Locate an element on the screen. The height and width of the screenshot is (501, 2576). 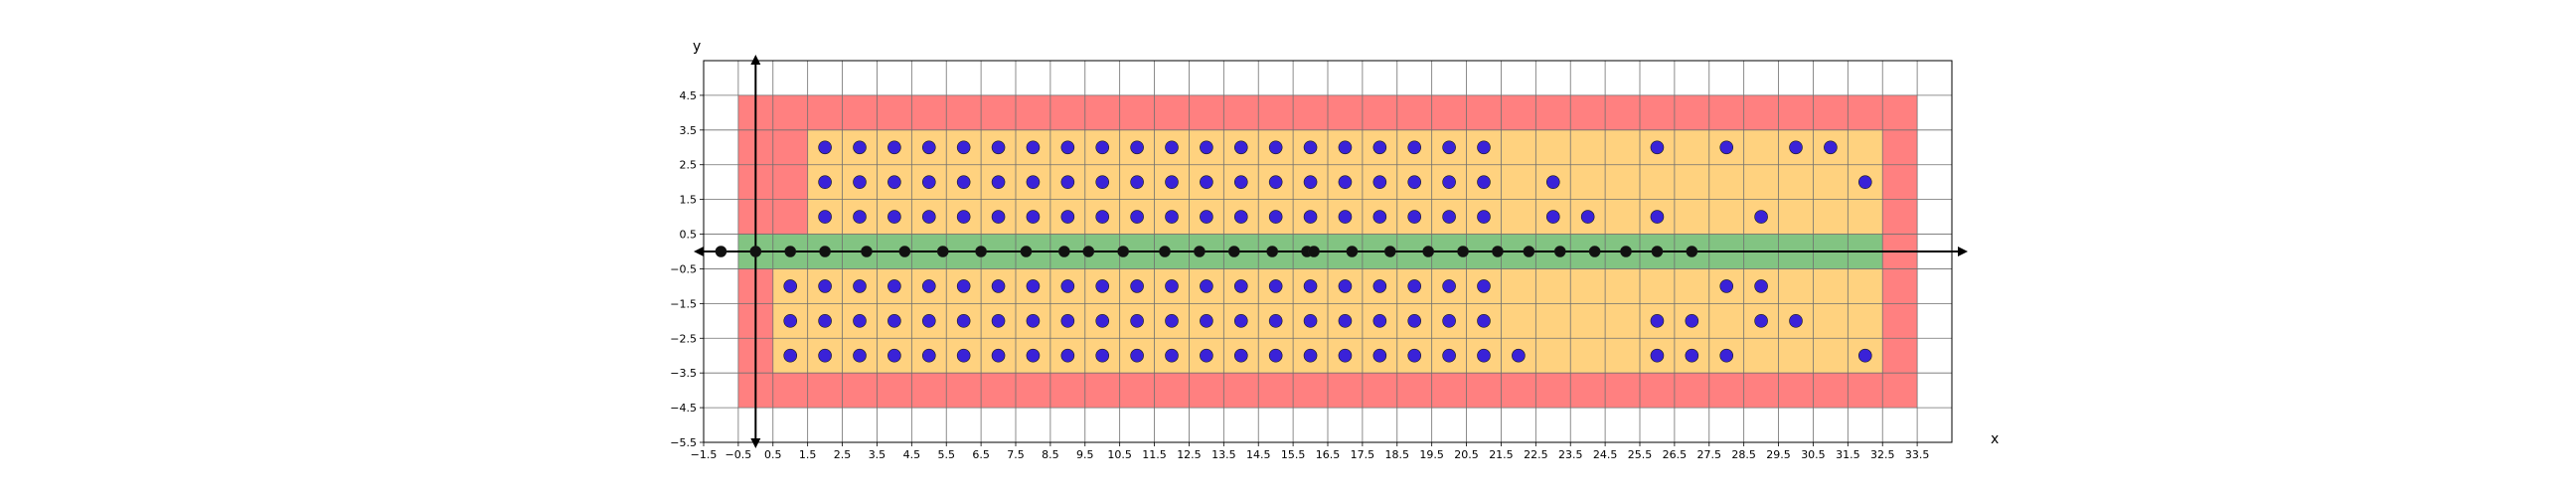
x-tick-label: 6.5 is located at coordinates (981, 454).